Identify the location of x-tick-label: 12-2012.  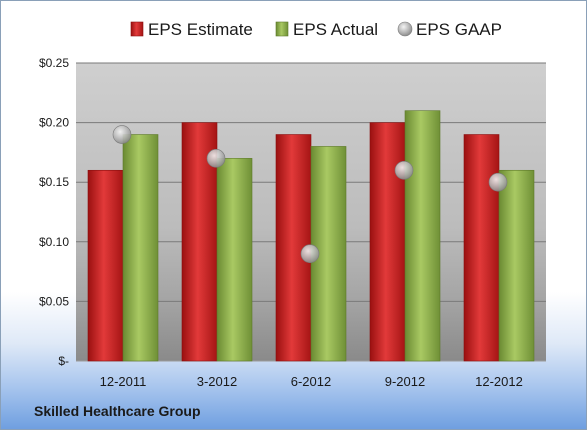
(499, 381).